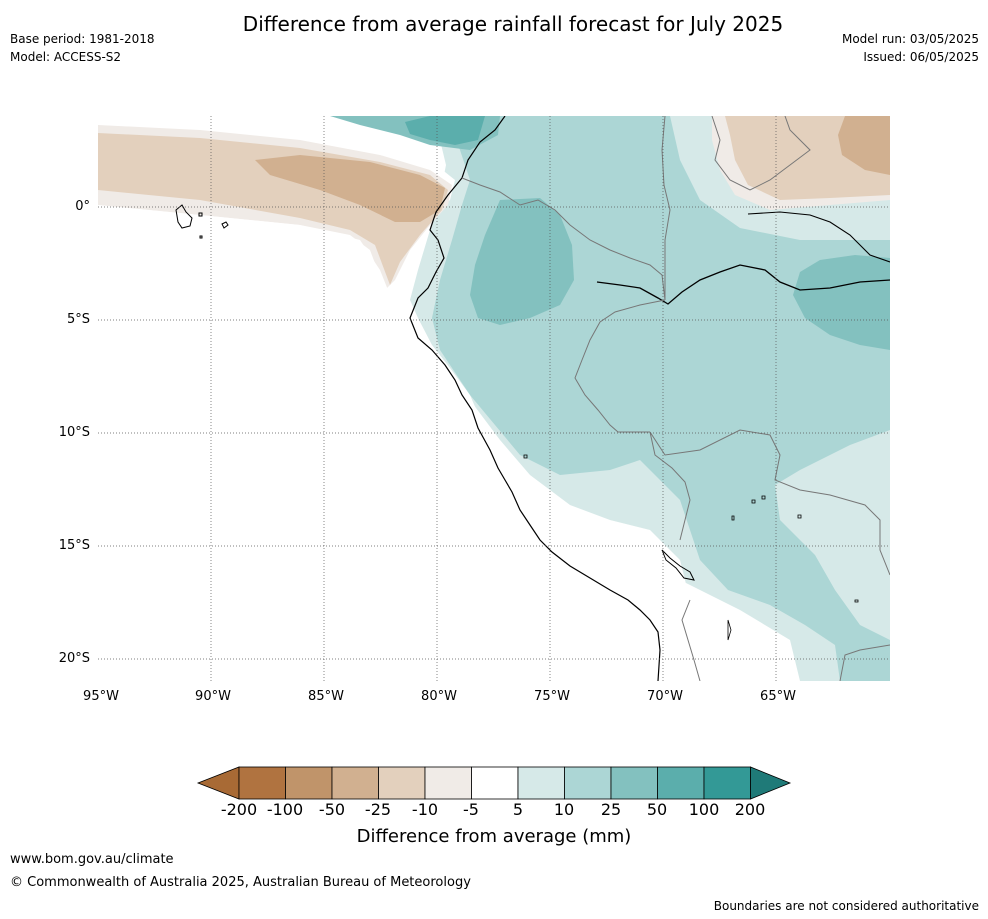 The image size is (988, 919). Describe the element at coordinates (611, 809) in the screenshot. I see `colorbar-tick: 25` at that location.